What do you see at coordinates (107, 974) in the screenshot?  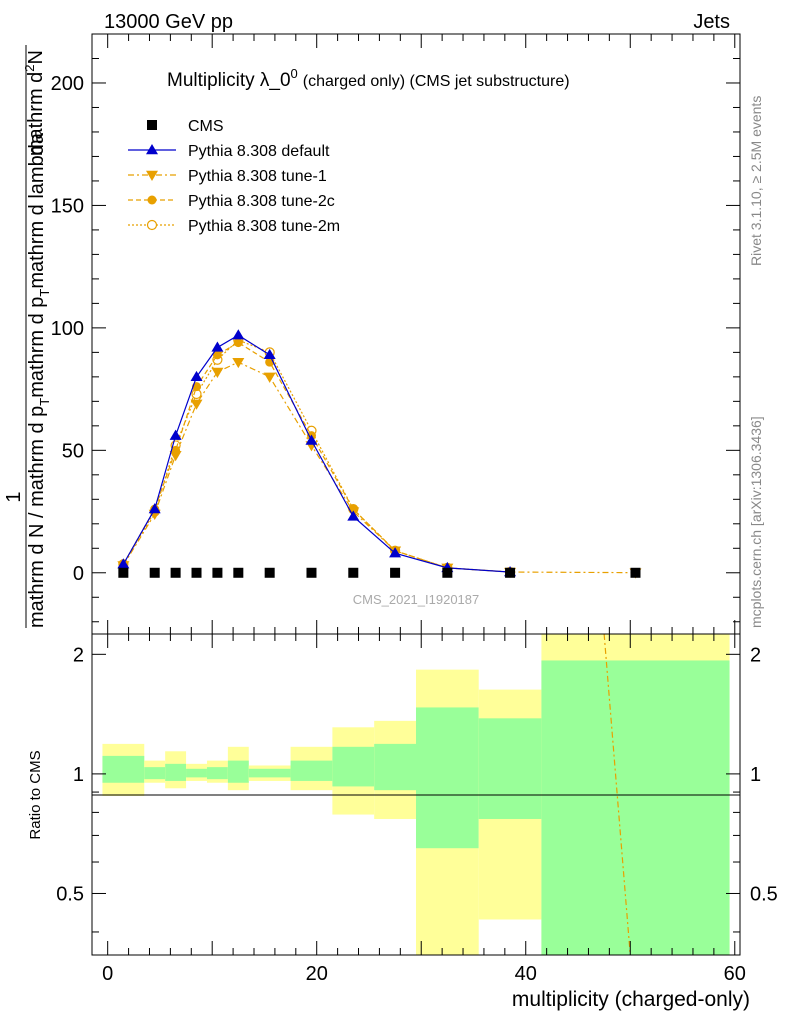 I see `x-tick-label: 0` at bounding box center [107, 974].